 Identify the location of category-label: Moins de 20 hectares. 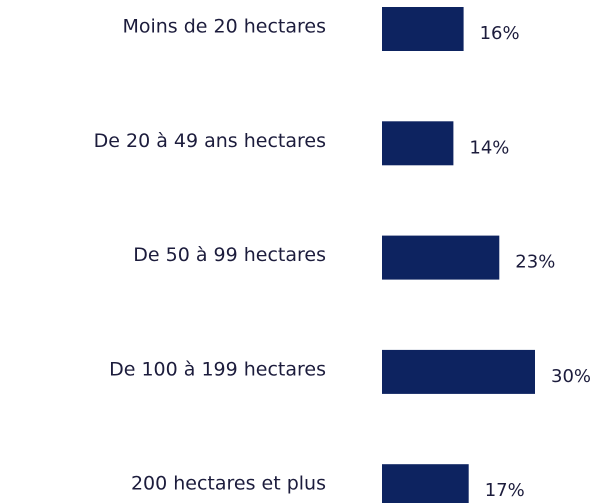
(224, 27).